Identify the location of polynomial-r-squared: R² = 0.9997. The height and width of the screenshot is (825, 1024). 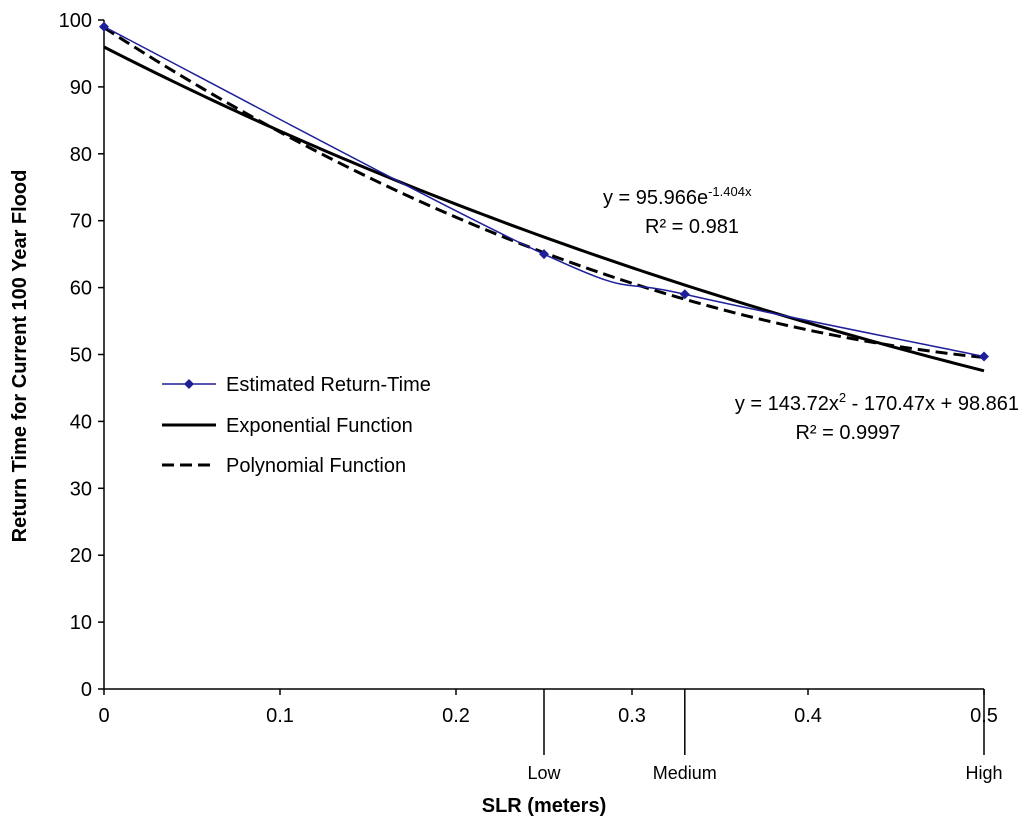
(847, 433).